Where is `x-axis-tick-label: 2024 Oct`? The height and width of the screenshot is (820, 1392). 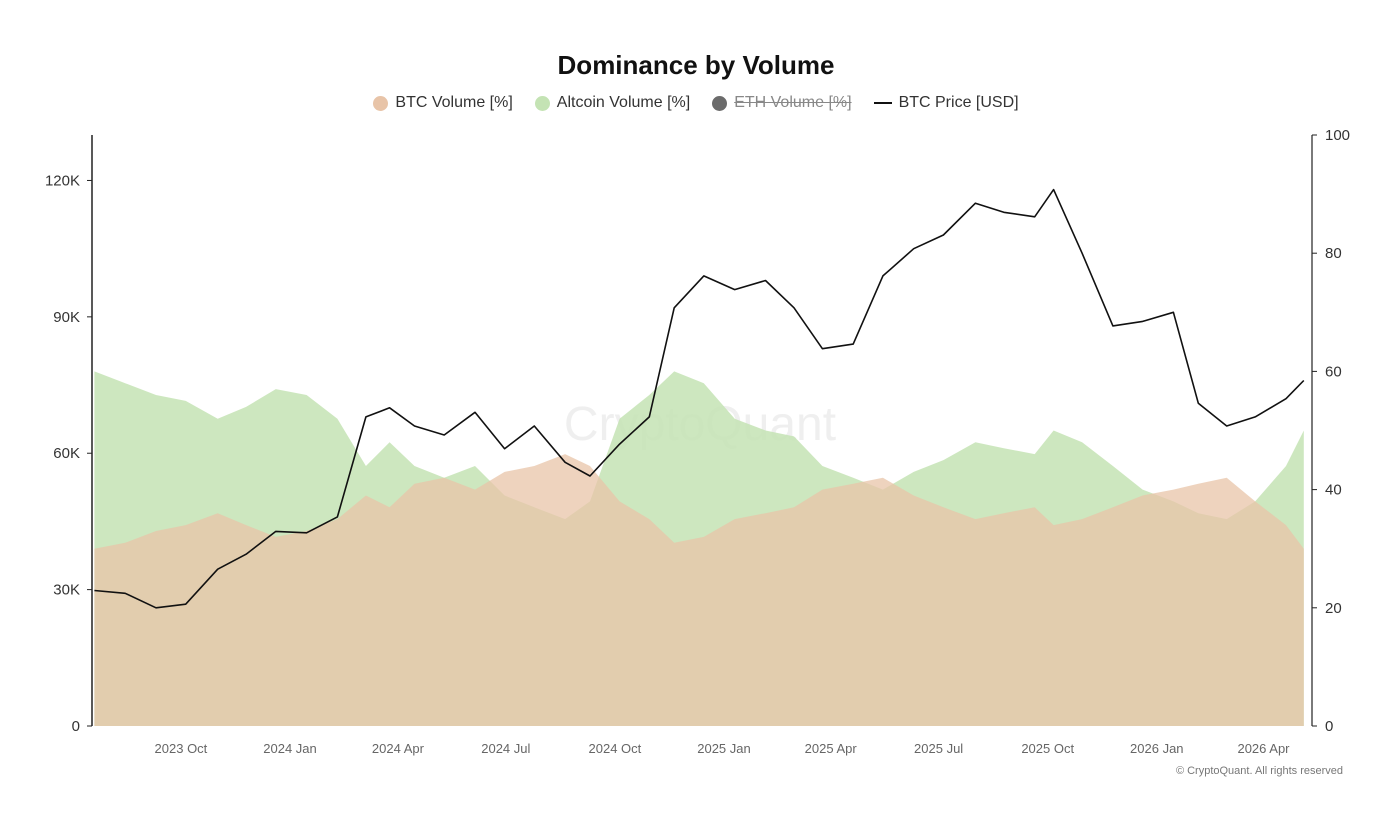
x-axis-tick-label: 2024 Oct is located at coordinates (615, 748).